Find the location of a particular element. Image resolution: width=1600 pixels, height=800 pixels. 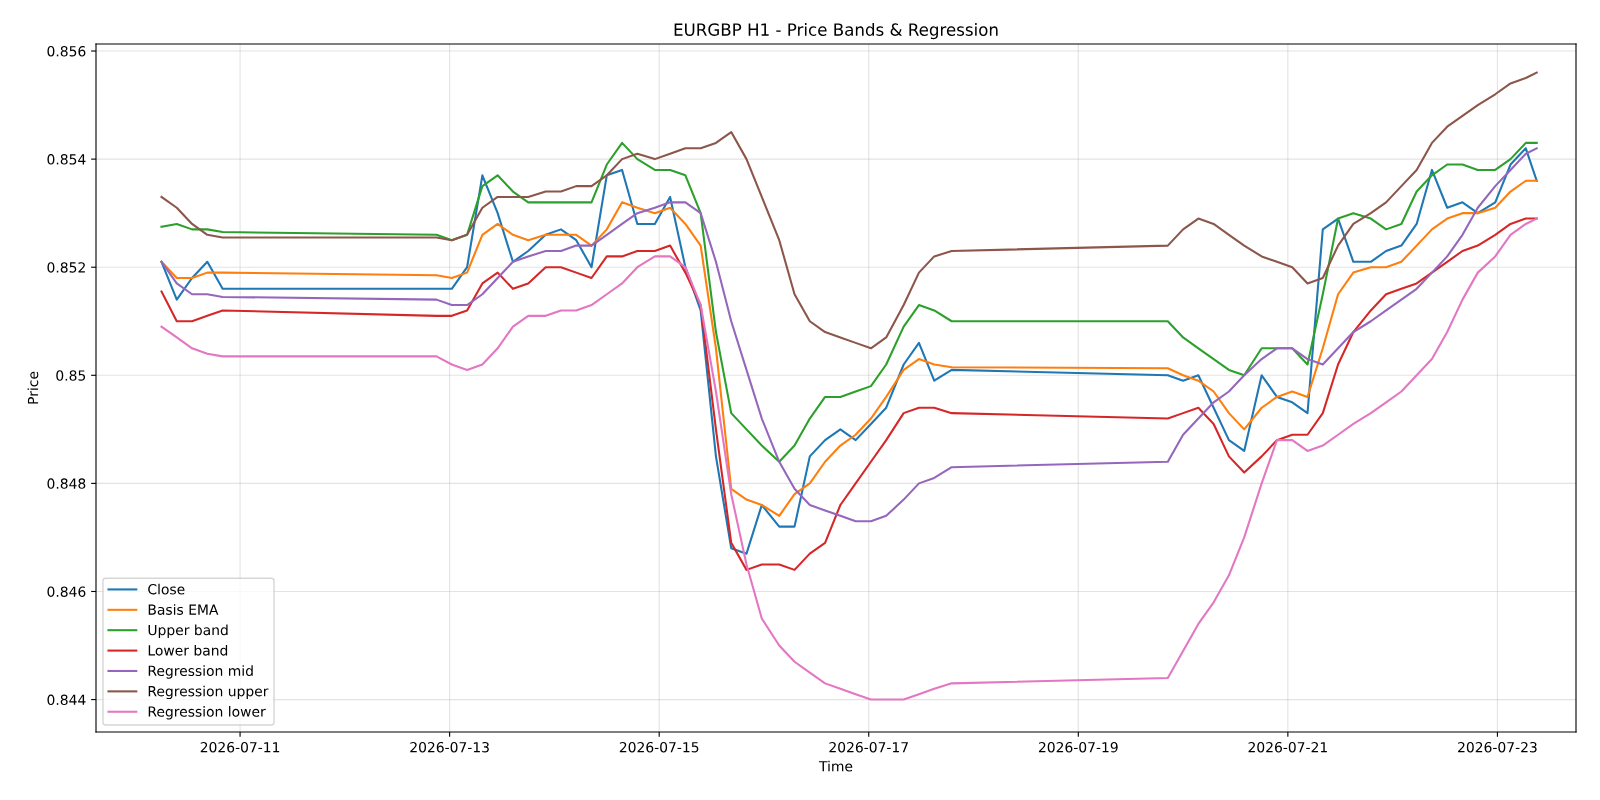

x-tick-label: 2026-07-17 is located at coordinates (868, 747).